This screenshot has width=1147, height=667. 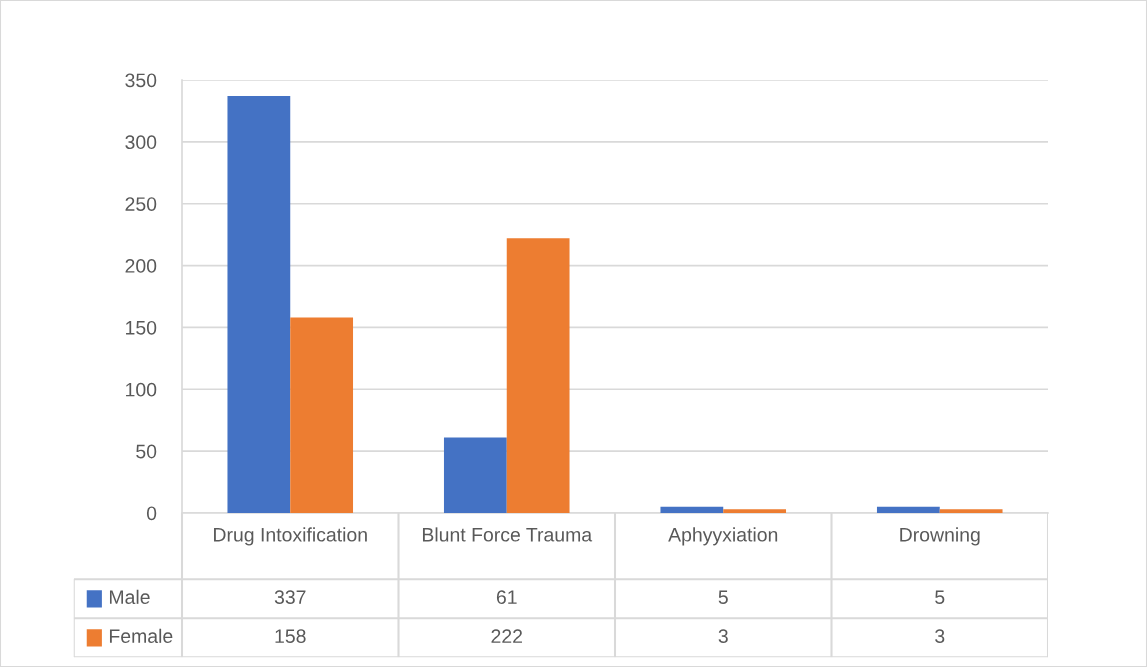 I want to click on y-tick-label: 350, so click(x=141, y=80).